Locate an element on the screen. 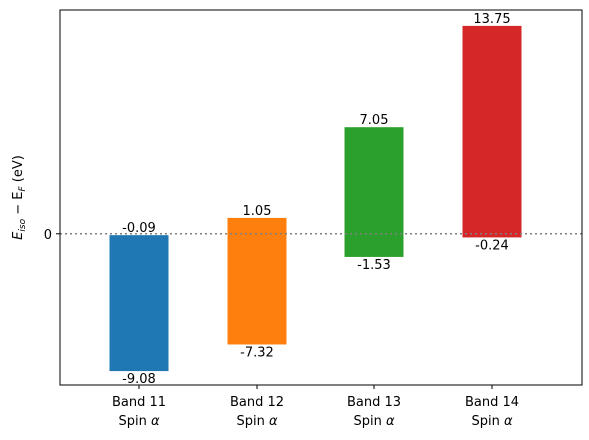  bar-low-label: -7.32 is located at coordinates (257, 352).